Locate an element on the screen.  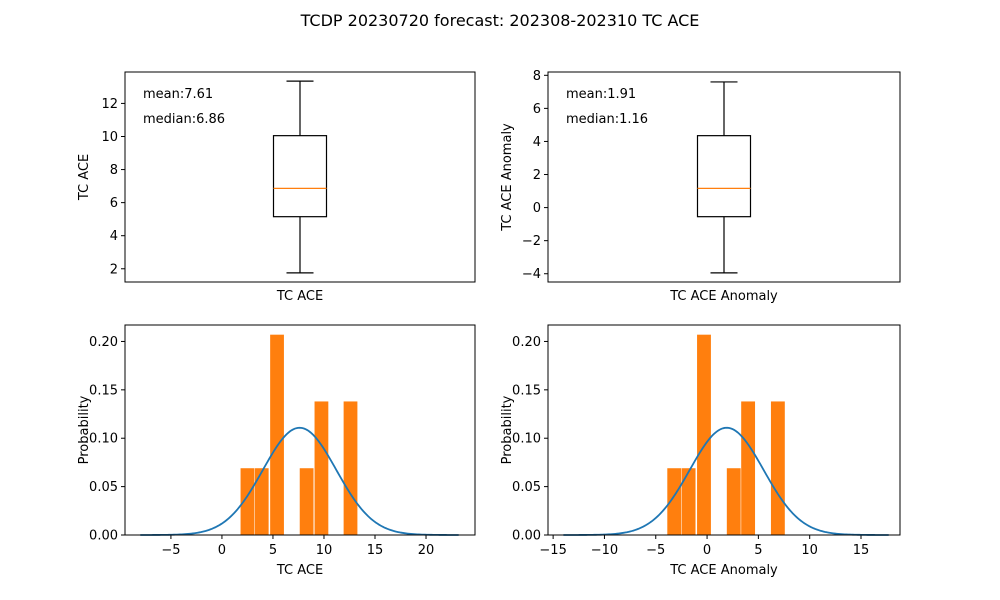
y-tick-label: 12 is located at coordinates (109, 104).